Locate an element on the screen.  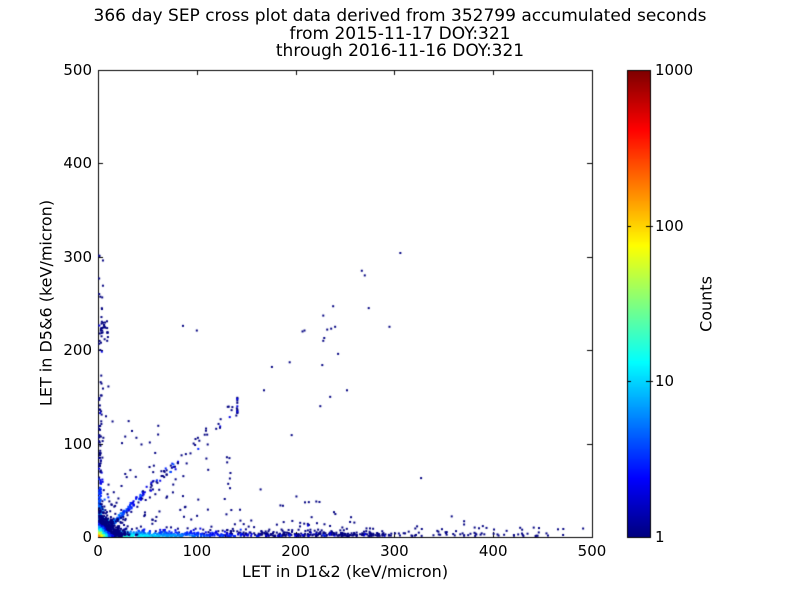
colorbar-tick-label: 100 is located at coordinates (669, 225).